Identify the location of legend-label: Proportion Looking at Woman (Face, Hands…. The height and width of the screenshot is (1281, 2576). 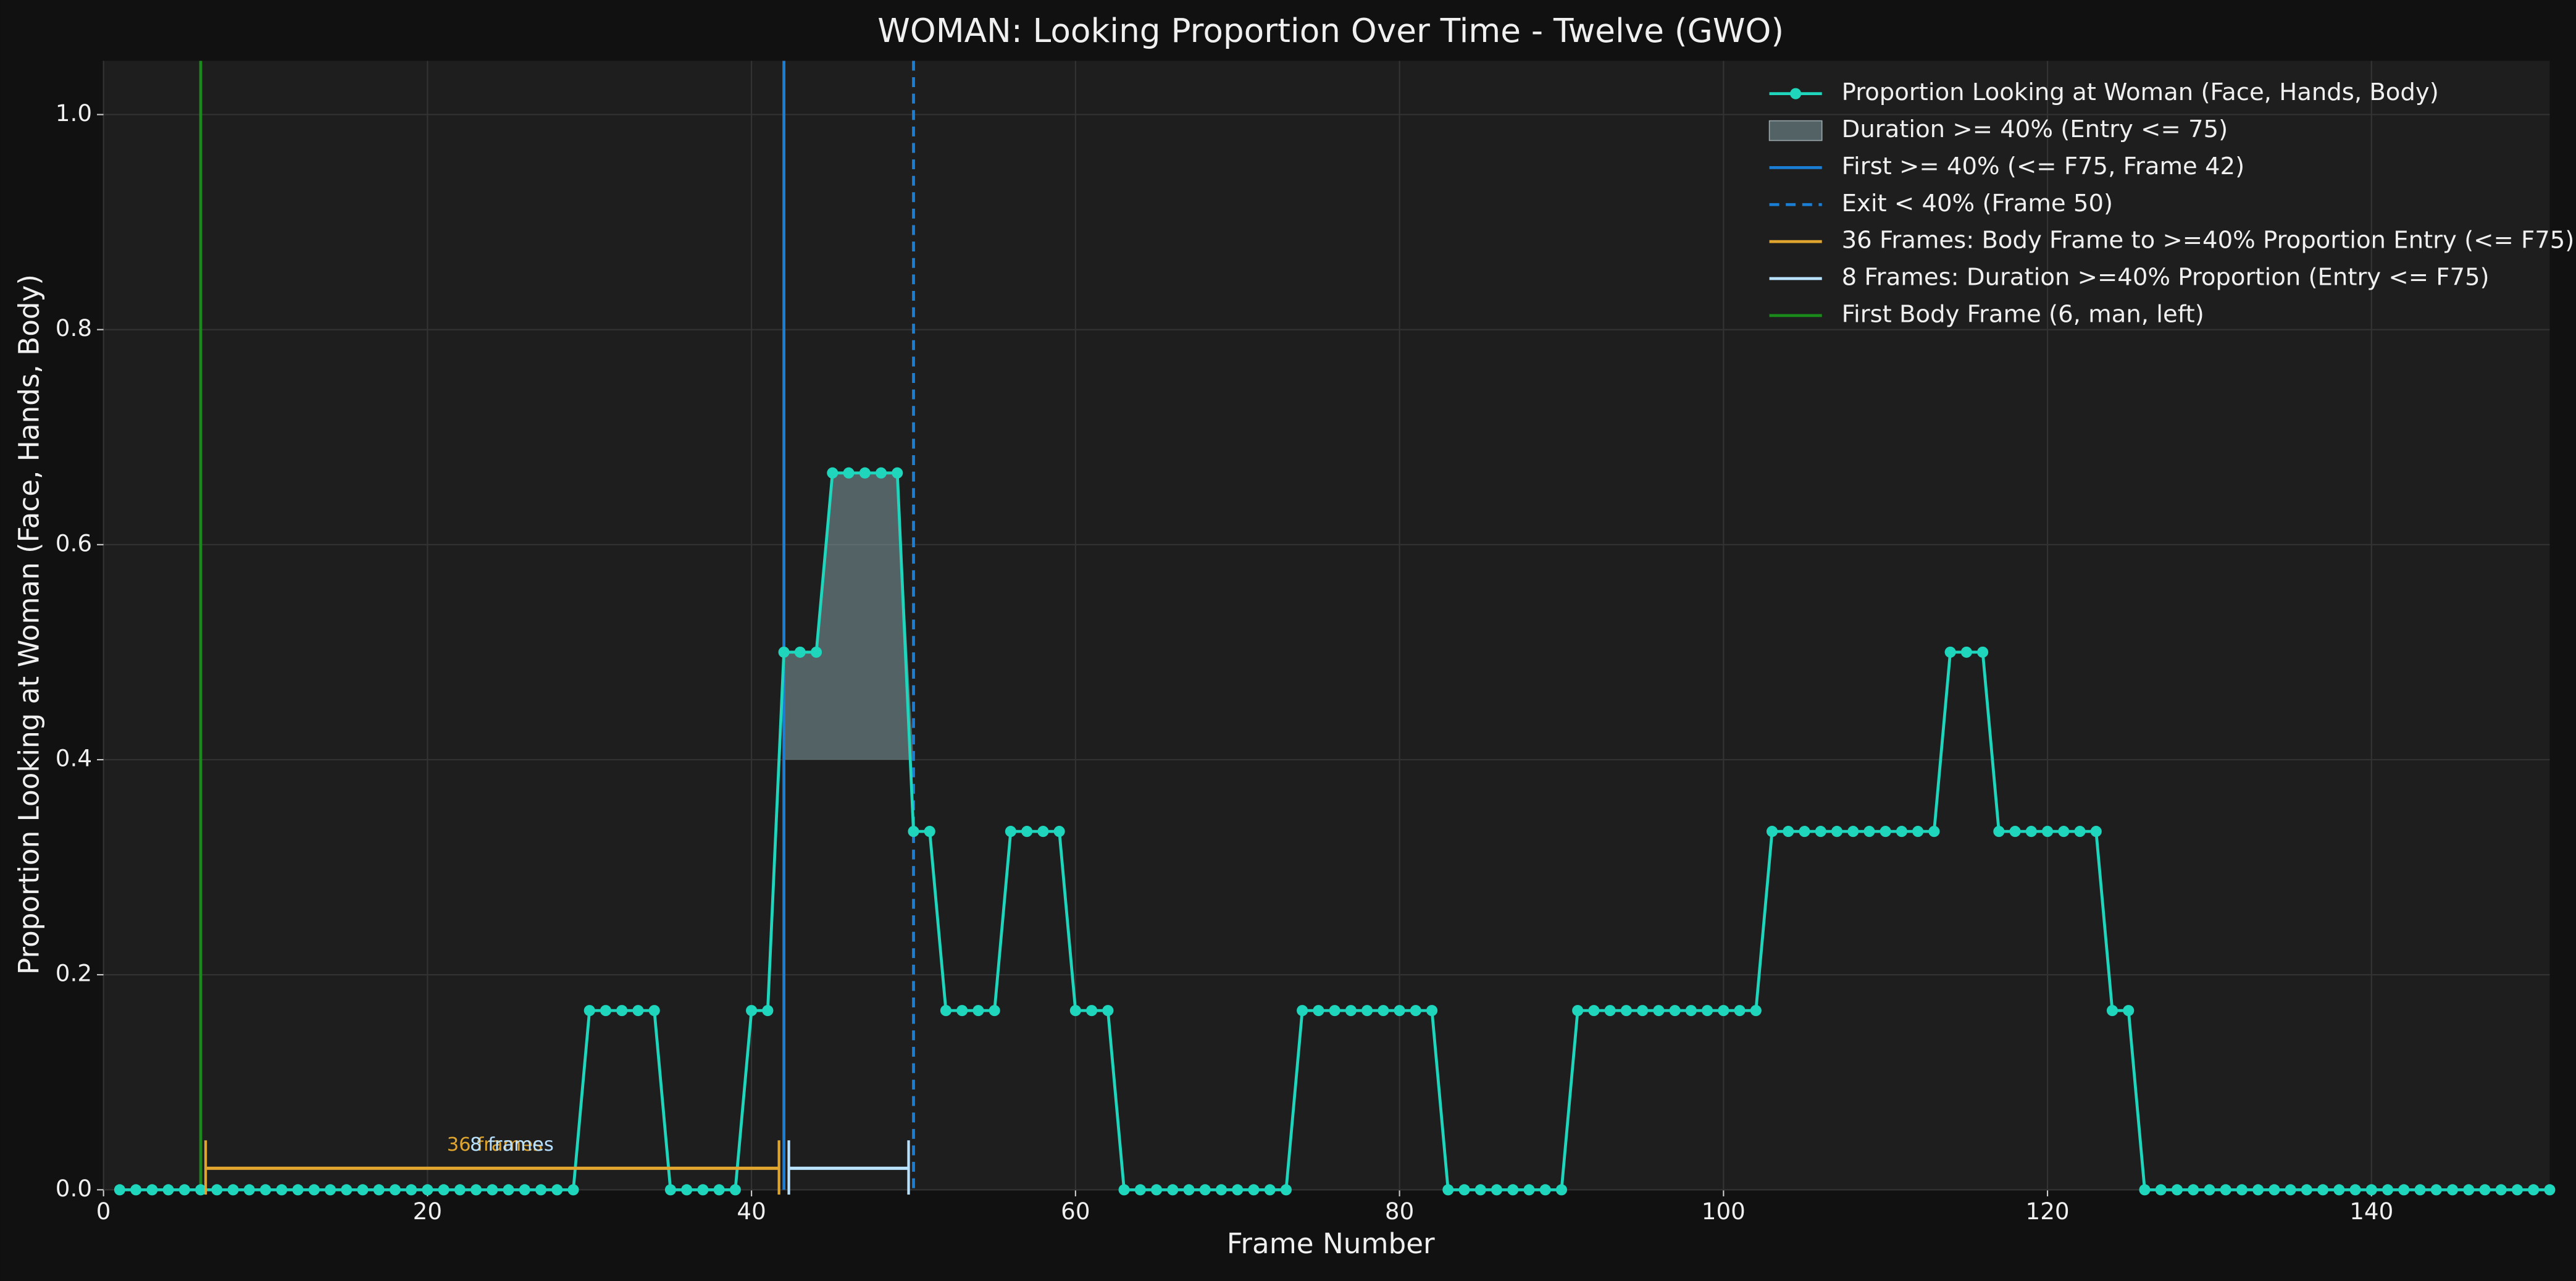
(2140, 92).